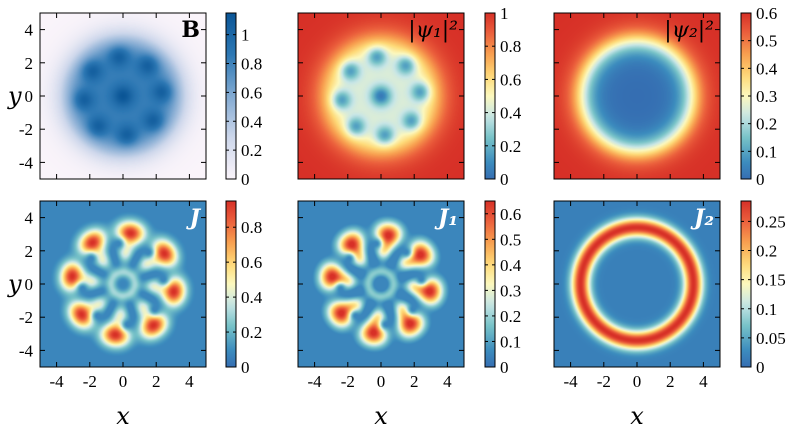 This screenshot has height=427, width=789. I want to click on panel-label: B, so click(190, 30).